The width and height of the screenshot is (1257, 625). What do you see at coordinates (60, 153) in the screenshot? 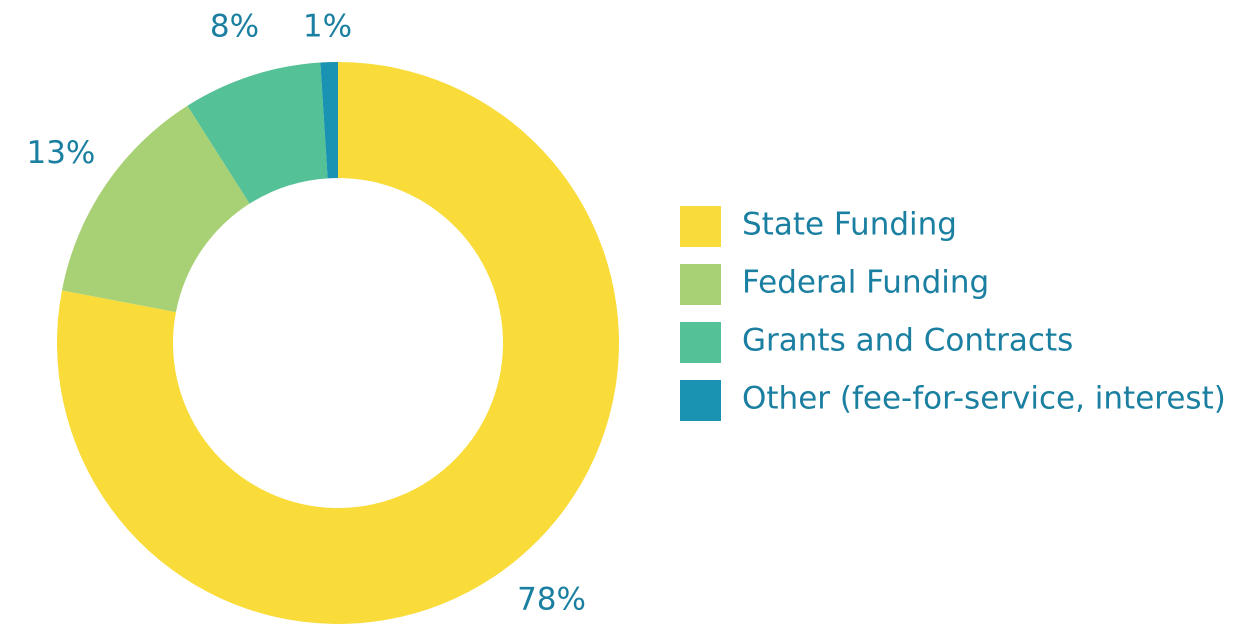
I see `data-label: 13%` at bounding box center [60, 153].